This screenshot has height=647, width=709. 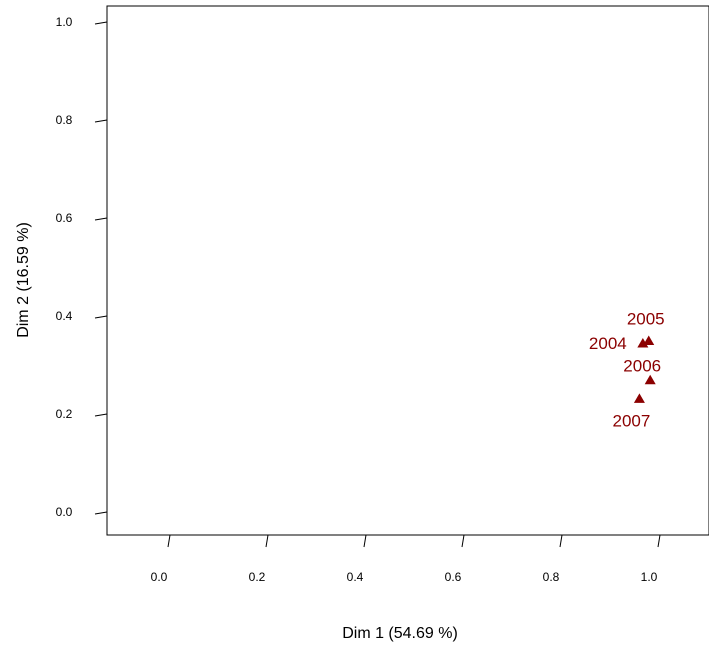 What do you see at coordinates (64, 414) in the screenshot?
I see `y-tick-label: 0.2` at bounding box center [64, 414].